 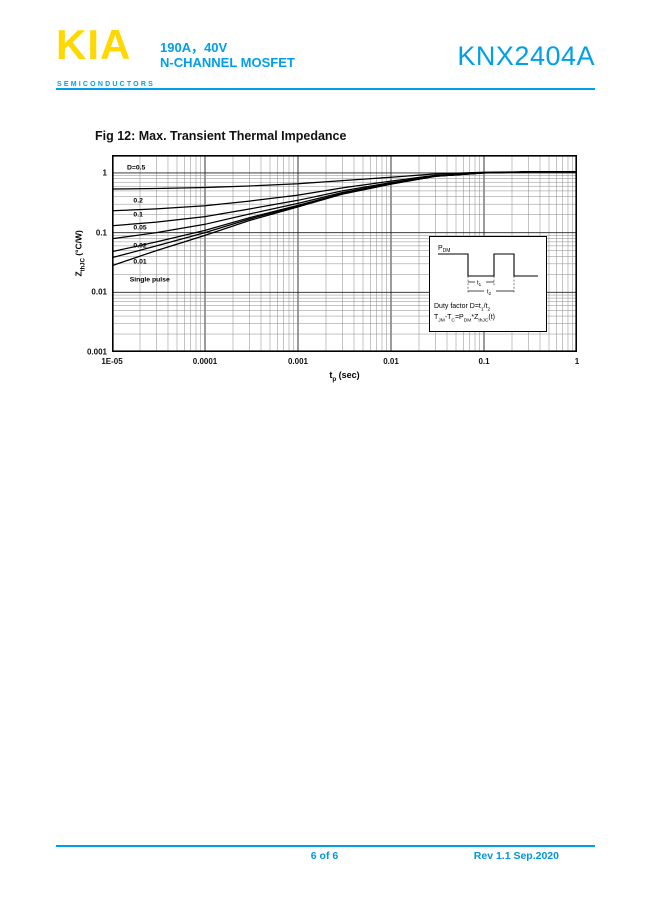 What do you see at coordinates (140, 228) in the screenshot?
I see `curve-label-0.05: 0.05` at bounding box center [140, 228].